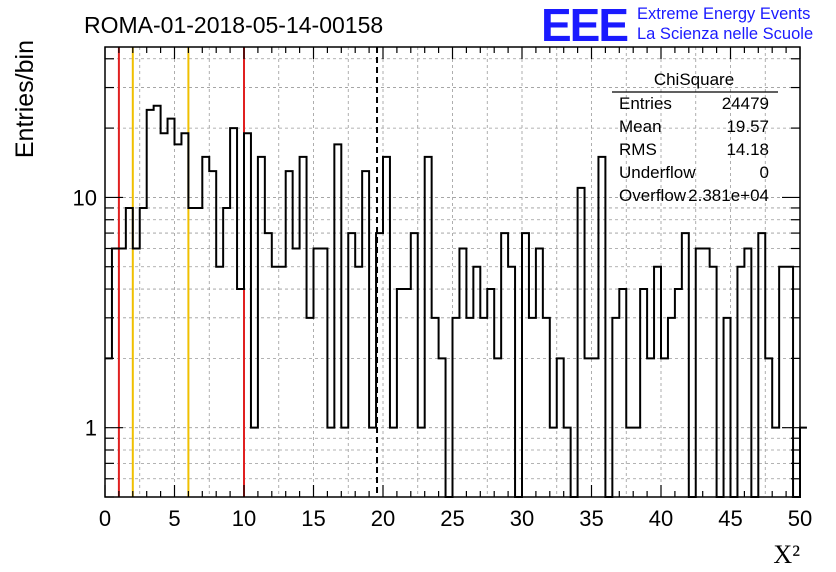  What do you see at coordinates (764, 172) in the screenshot?
I see `stats-row-value: 0` at bounding box center [764, 172].